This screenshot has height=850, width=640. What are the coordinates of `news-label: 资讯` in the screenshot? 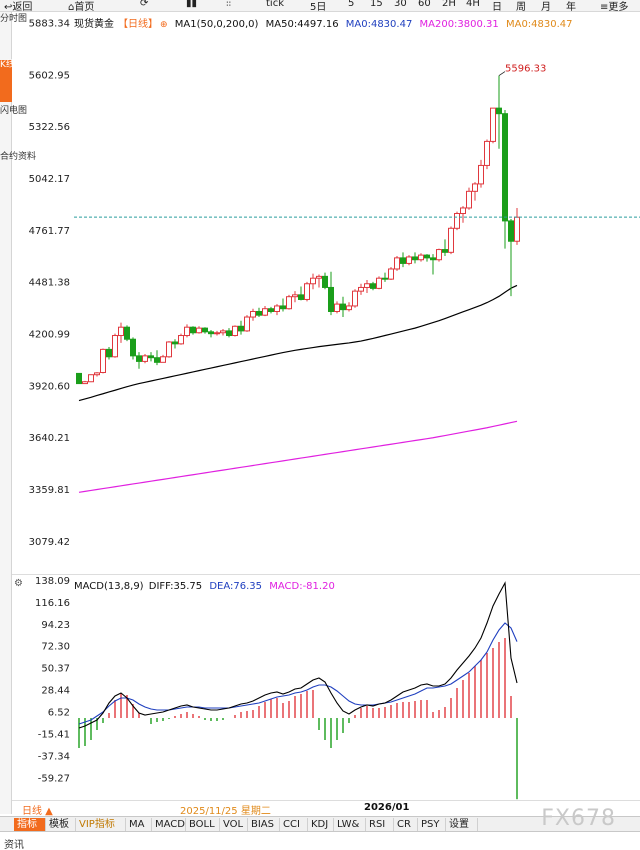 It's located at (14, 845).